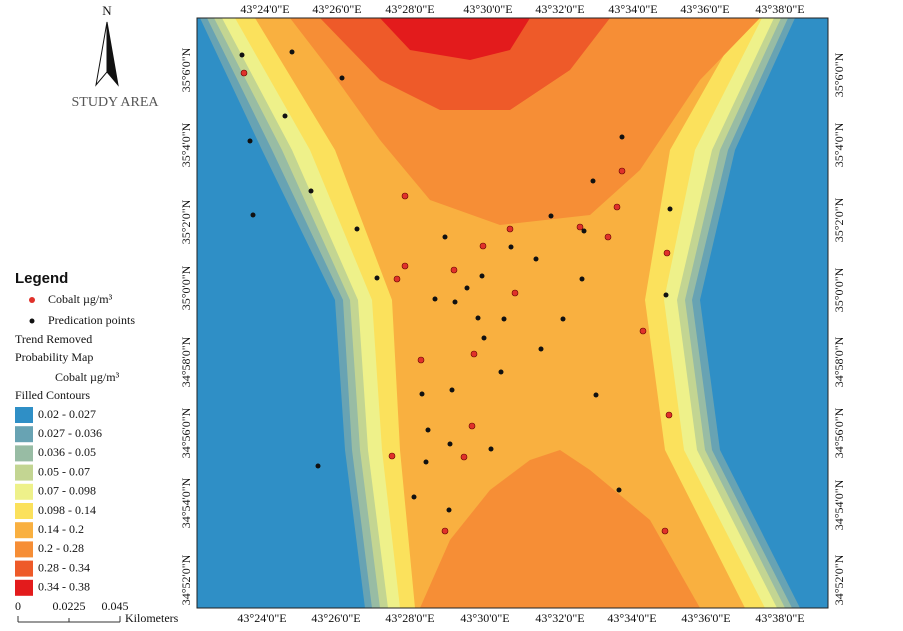  Describe the element at coordinates (839, 361) in the screenshot. I see `right-axis-label: 34°58'0"N` at that location.